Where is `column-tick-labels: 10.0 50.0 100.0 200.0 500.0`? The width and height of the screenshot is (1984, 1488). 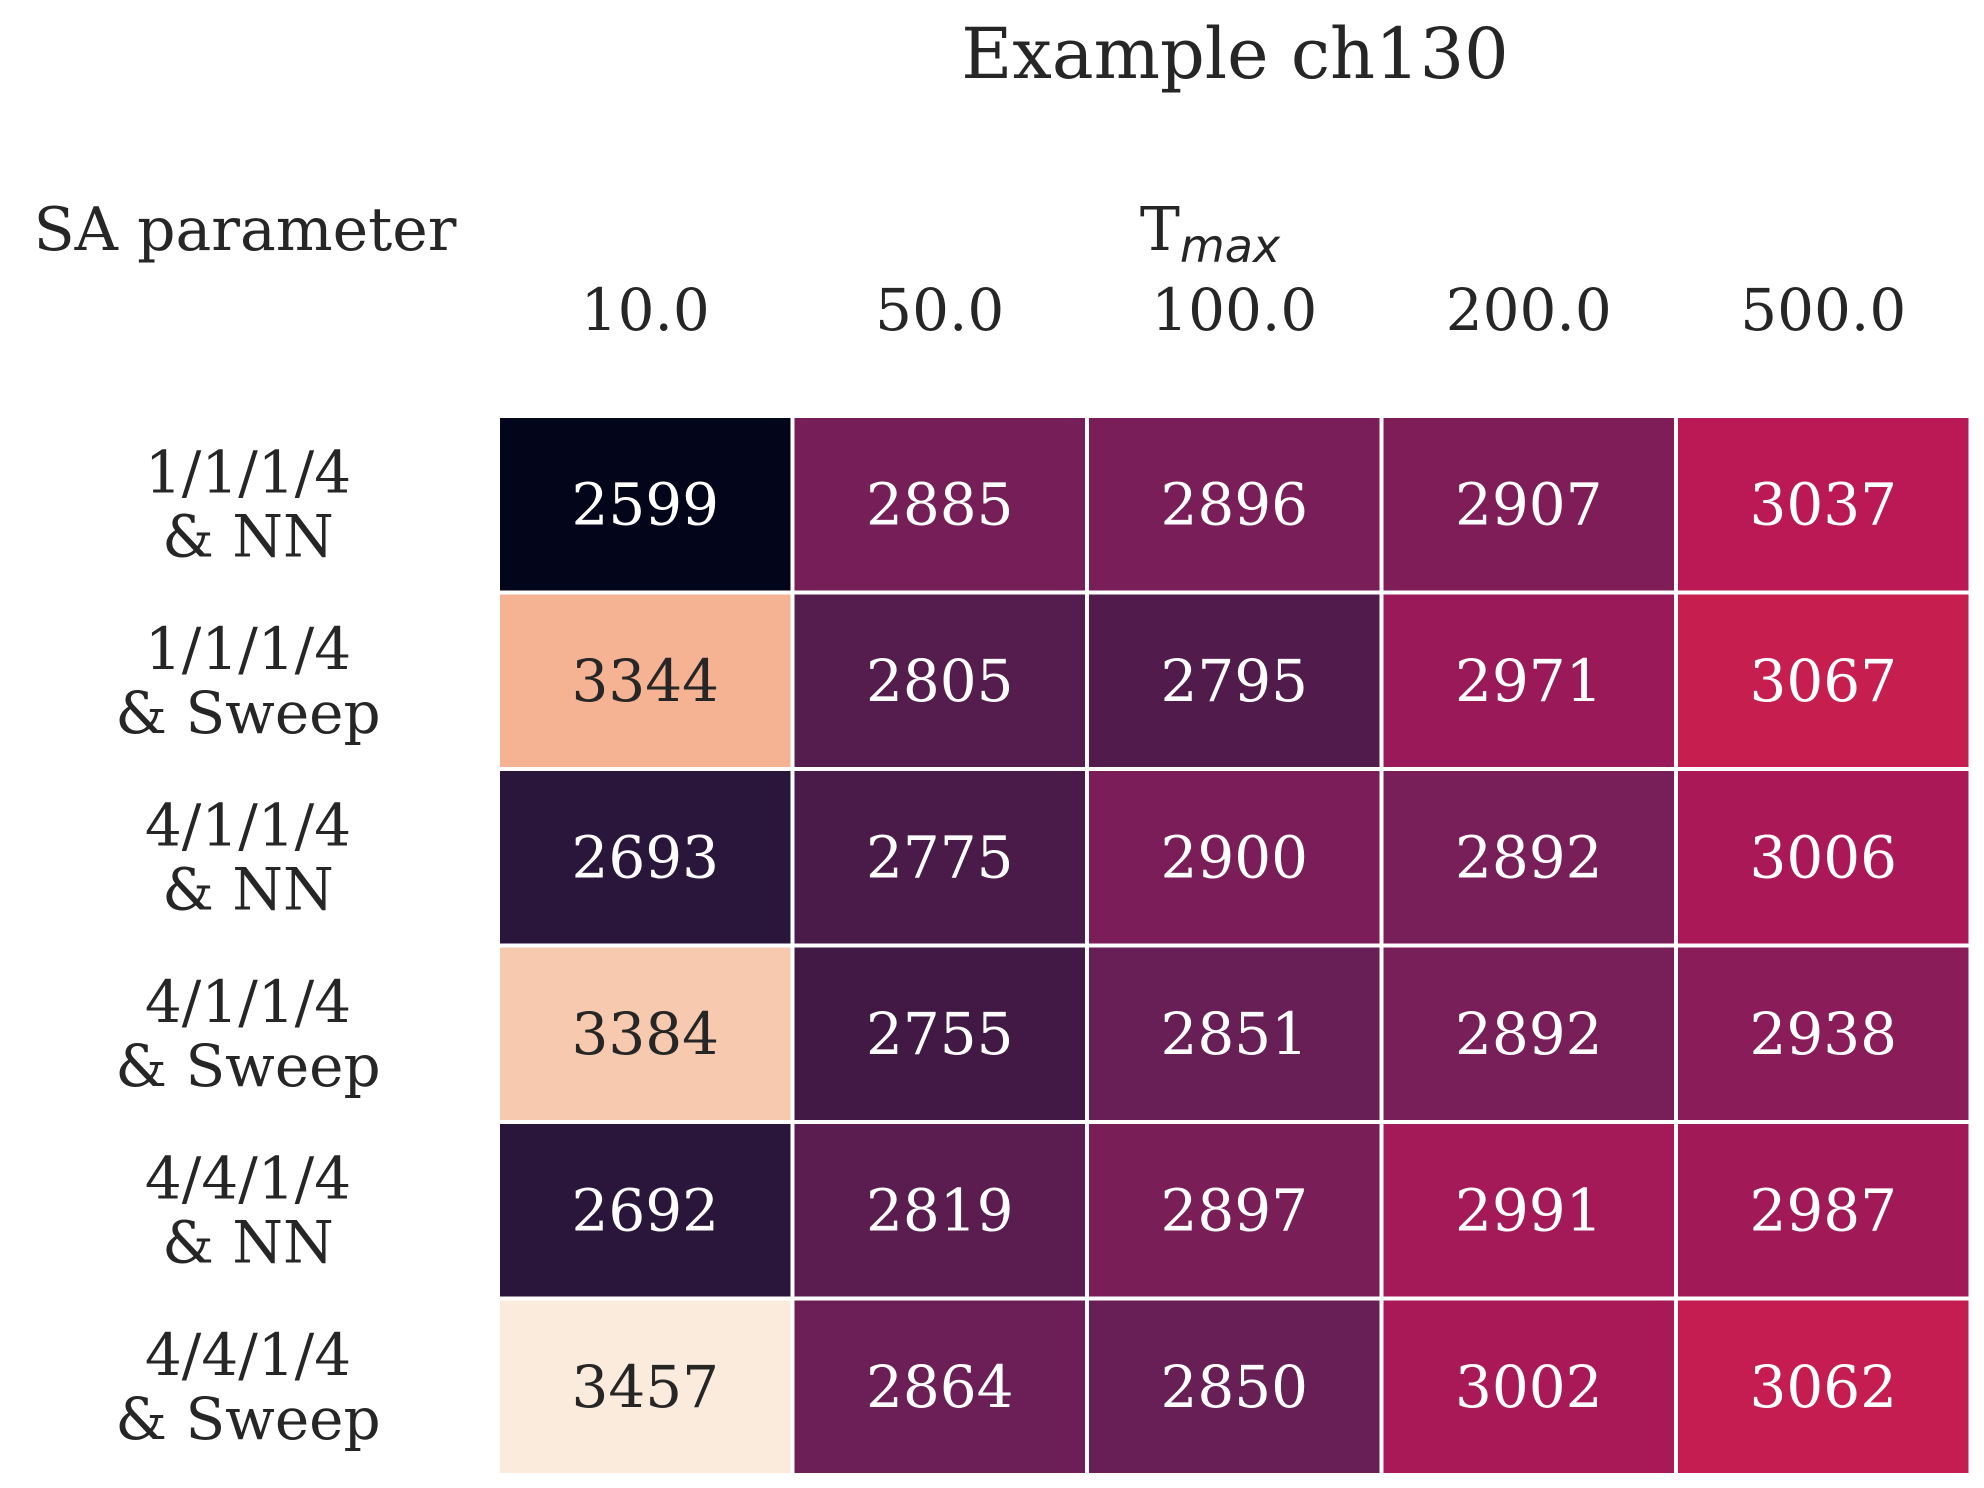 column-tick-labels: 10.0 50.0 100.0 200.0 500.0 is located at coordinates (1244, 310).